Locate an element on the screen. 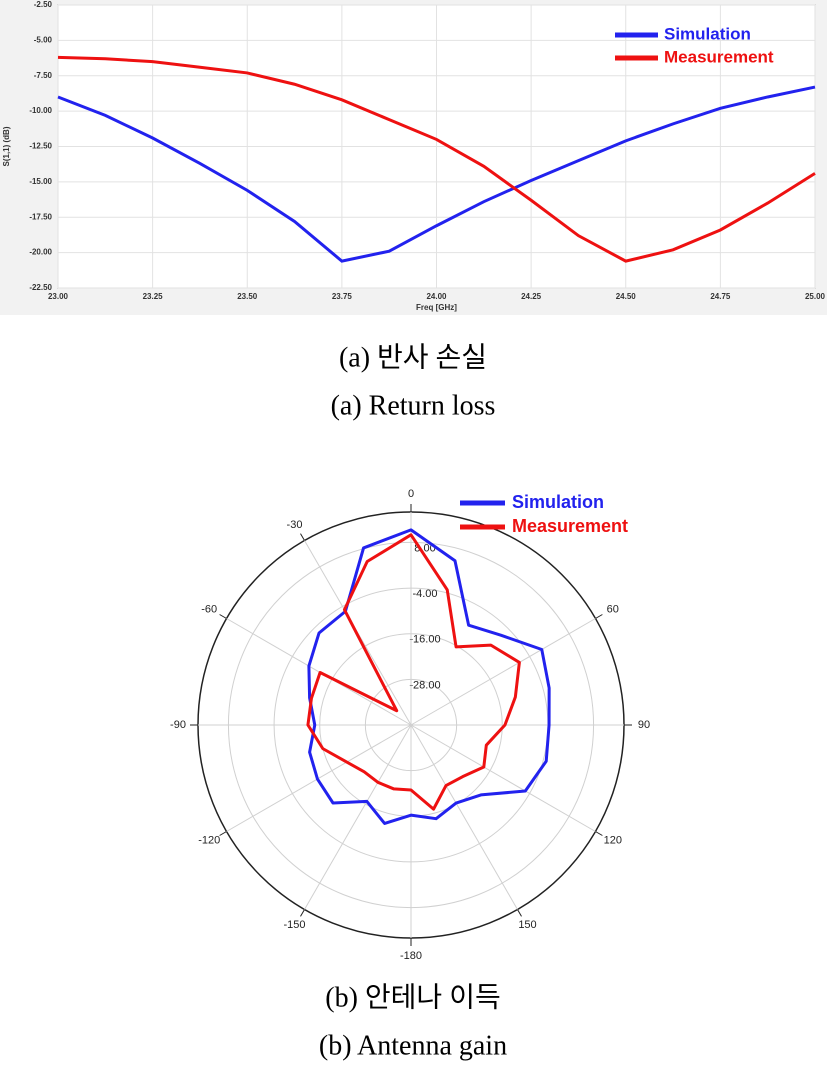 Image resolution: width=827 pixels, height=1071 pixels. theta-tick-label: -90 is located at coordinates (178, 725).